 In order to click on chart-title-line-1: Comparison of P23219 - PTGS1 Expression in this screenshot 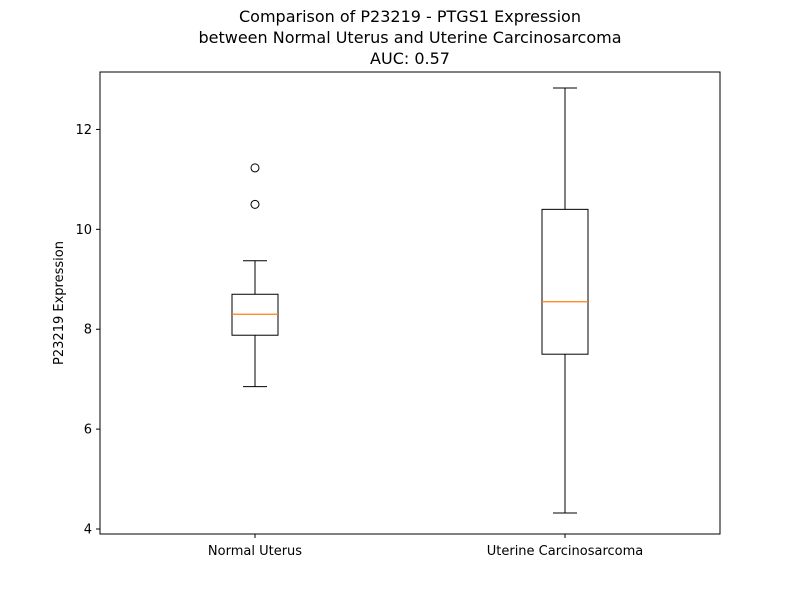, I will do `click(410, 16)`.